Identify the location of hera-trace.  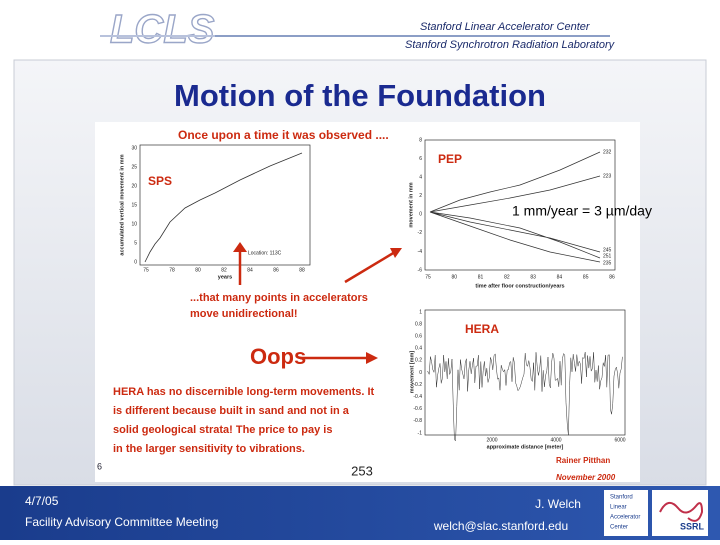
(524, 396).